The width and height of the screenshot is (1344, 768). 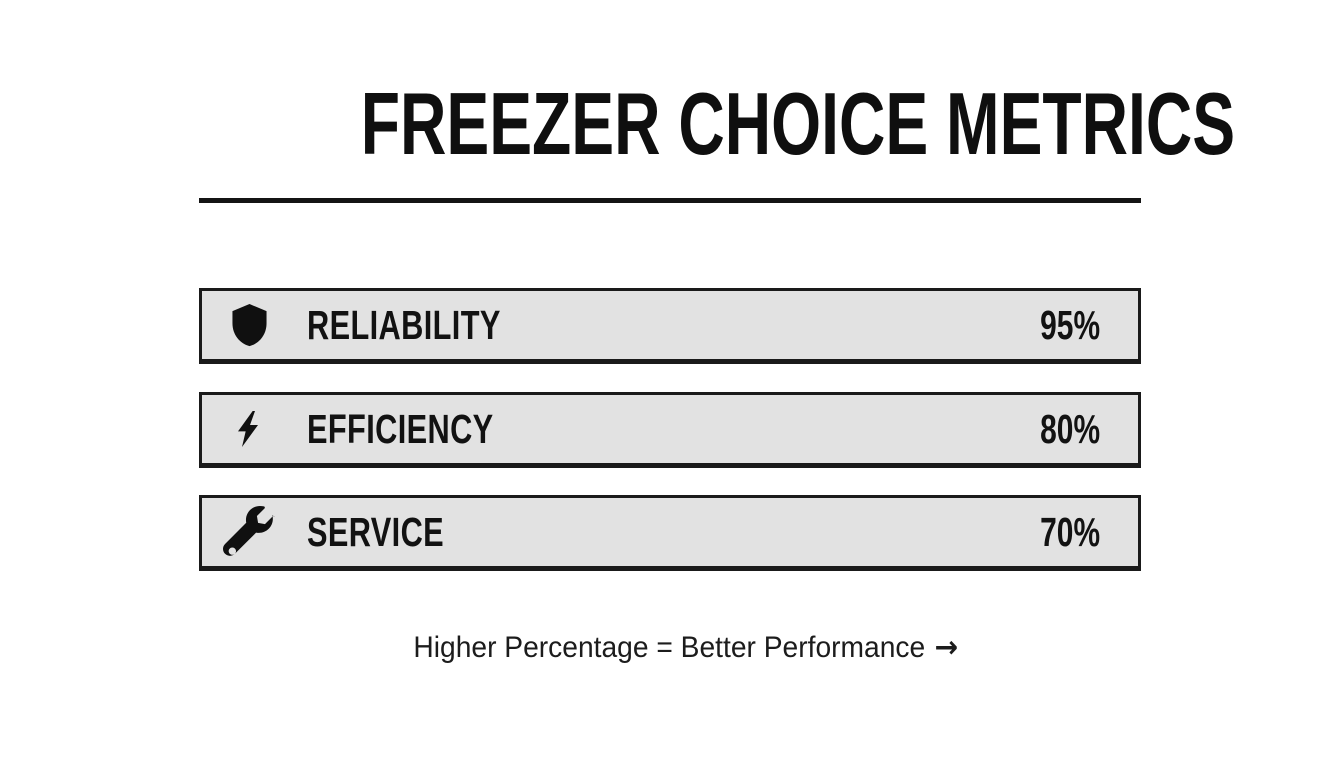 What do you see at coordinates (670, 326) in the screenshot?
I see `metric-row-reliability: RELIABILITY 95%` at bounding box center [670, 326].